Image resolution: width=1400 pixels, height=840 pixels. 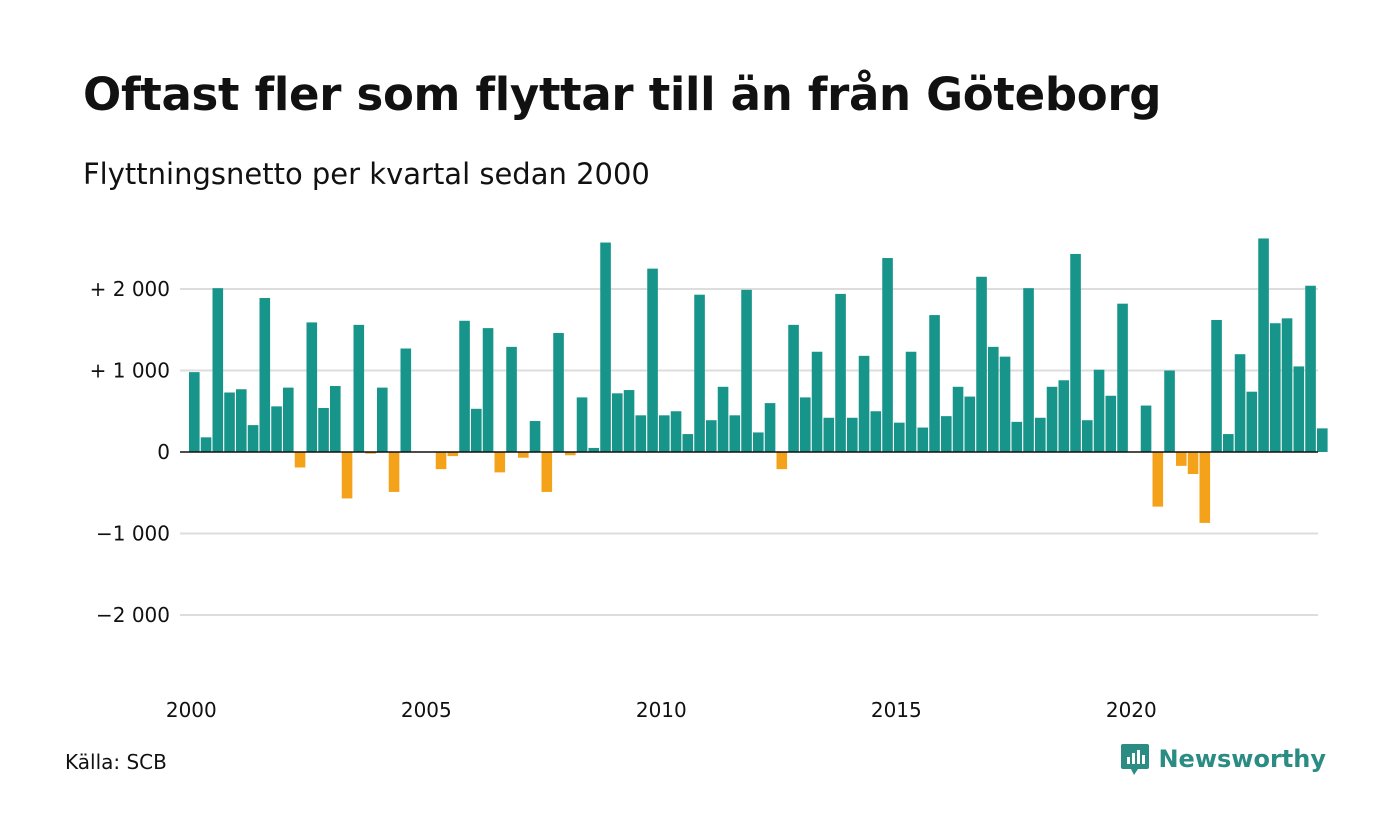 I want to click on bar: 2018 Q2: 800, so click(x=1052, y=419).